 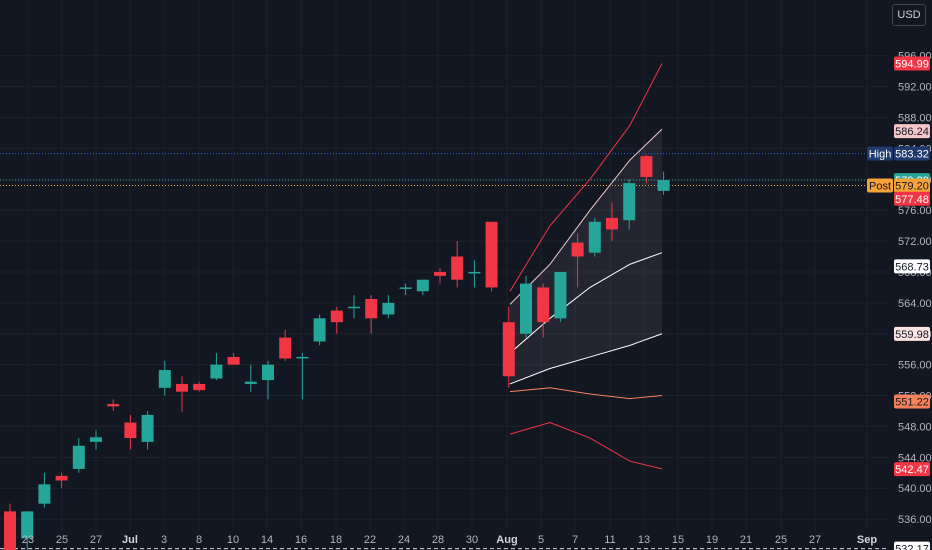 I want to click on price-tag: 551.22, so click(x=912, y=401).